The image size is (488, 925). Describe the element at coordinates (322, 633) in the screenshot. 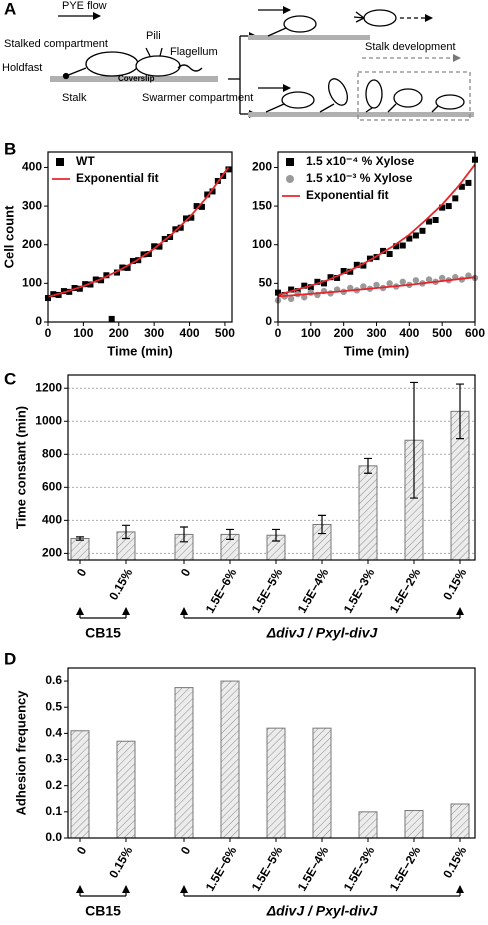

I see `group-label: ΔdivJ / Pxyl-divJ` at that location.